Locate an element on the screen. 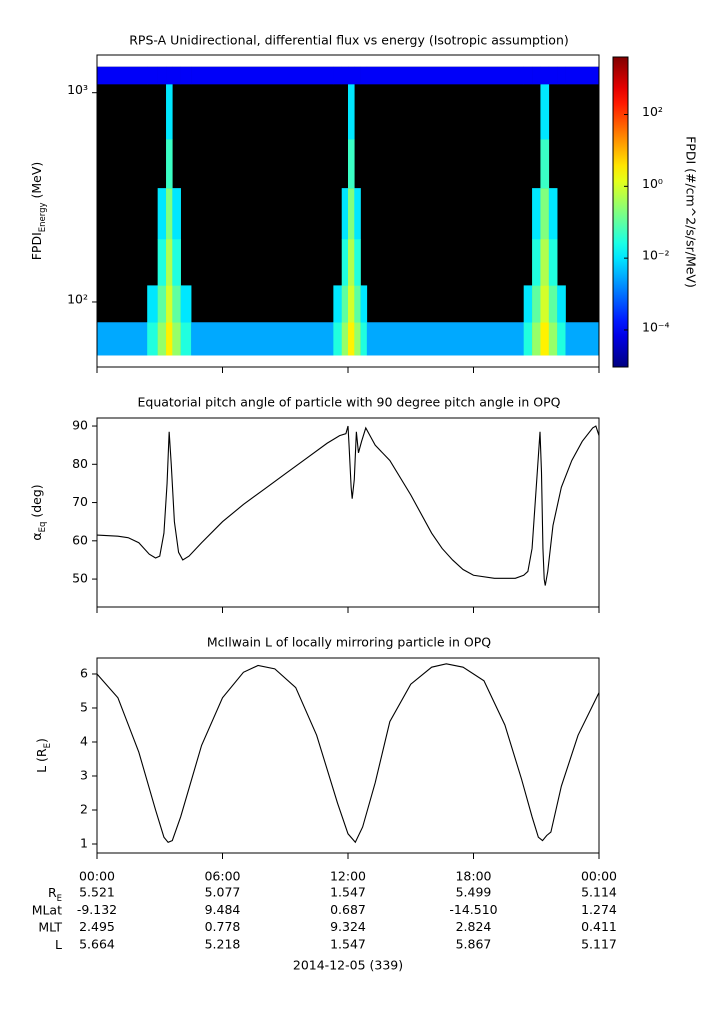 The width and height of the screenshot is (725, 1019). y-axis-label-sub: E is located at coordinates (48, 745).